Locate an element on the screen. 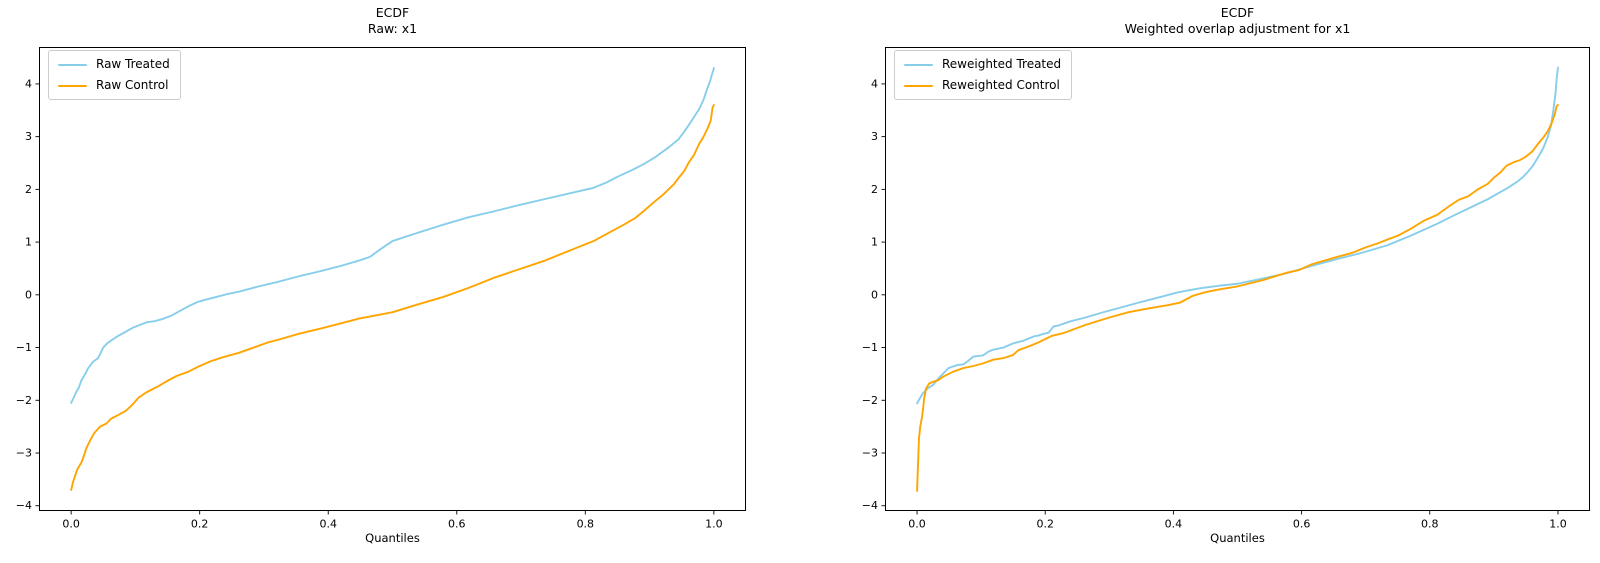 This screenshot has width=1600, height=563. left-plot-xlabel: Quantiles is located at coordinates (392, 538).